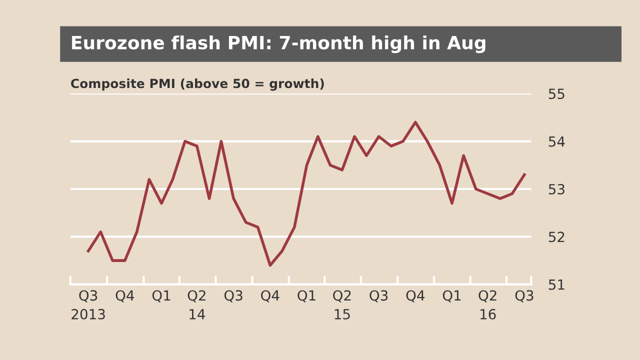 This screenshot has width=640, height=360. What do you see at coordinates (556, 141) in the screenshot?
I see `y-tick-label: 54` at bounding box center [556, 141].